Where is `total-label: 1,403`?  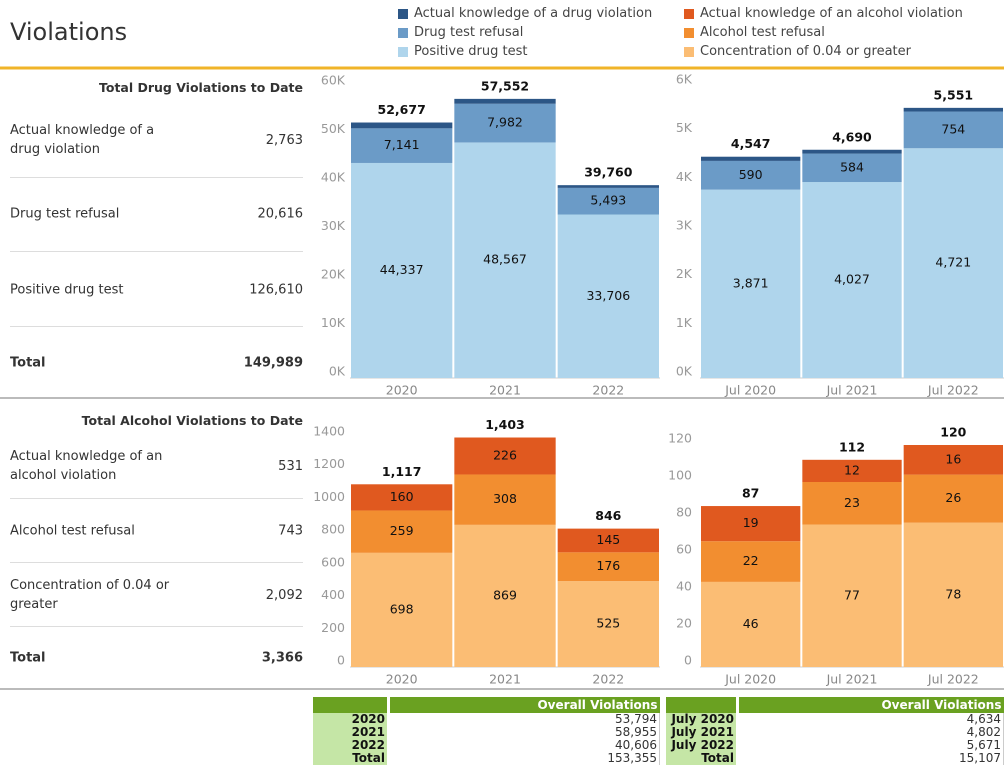
total-label: 1,403 is located at coordinates (505, 424).